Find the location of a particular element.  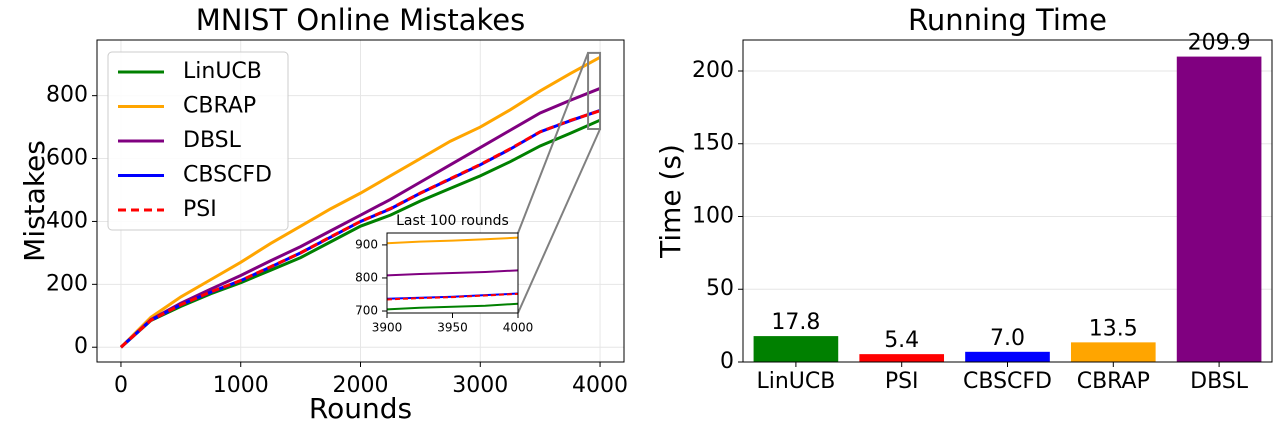

x-tick-label: 0 is located at coordinates (121, 385).